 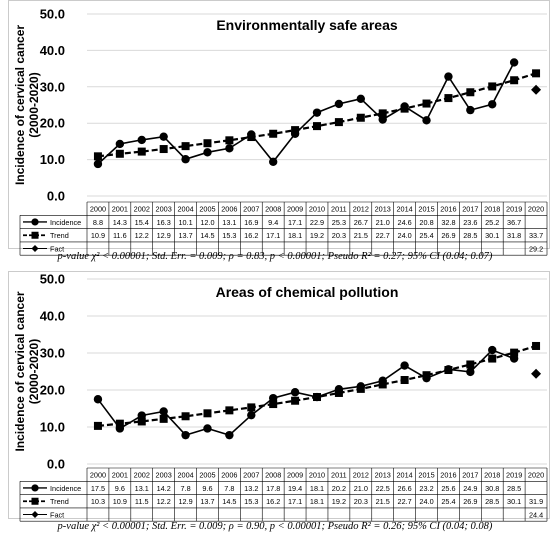 I want to click on data-label: 36.7, so click(x=514, y=222).